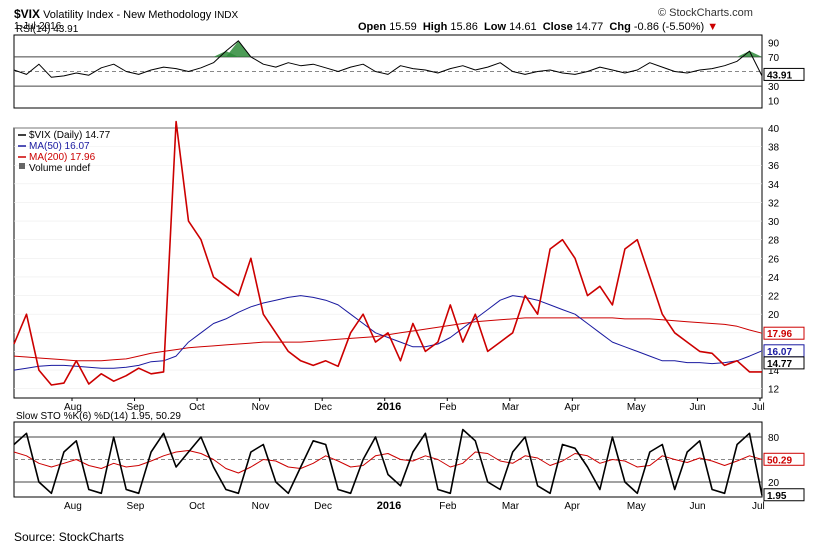 The width and height of the screenshot is (815, 551). I want to click on rsi-line, so click(388, 59).